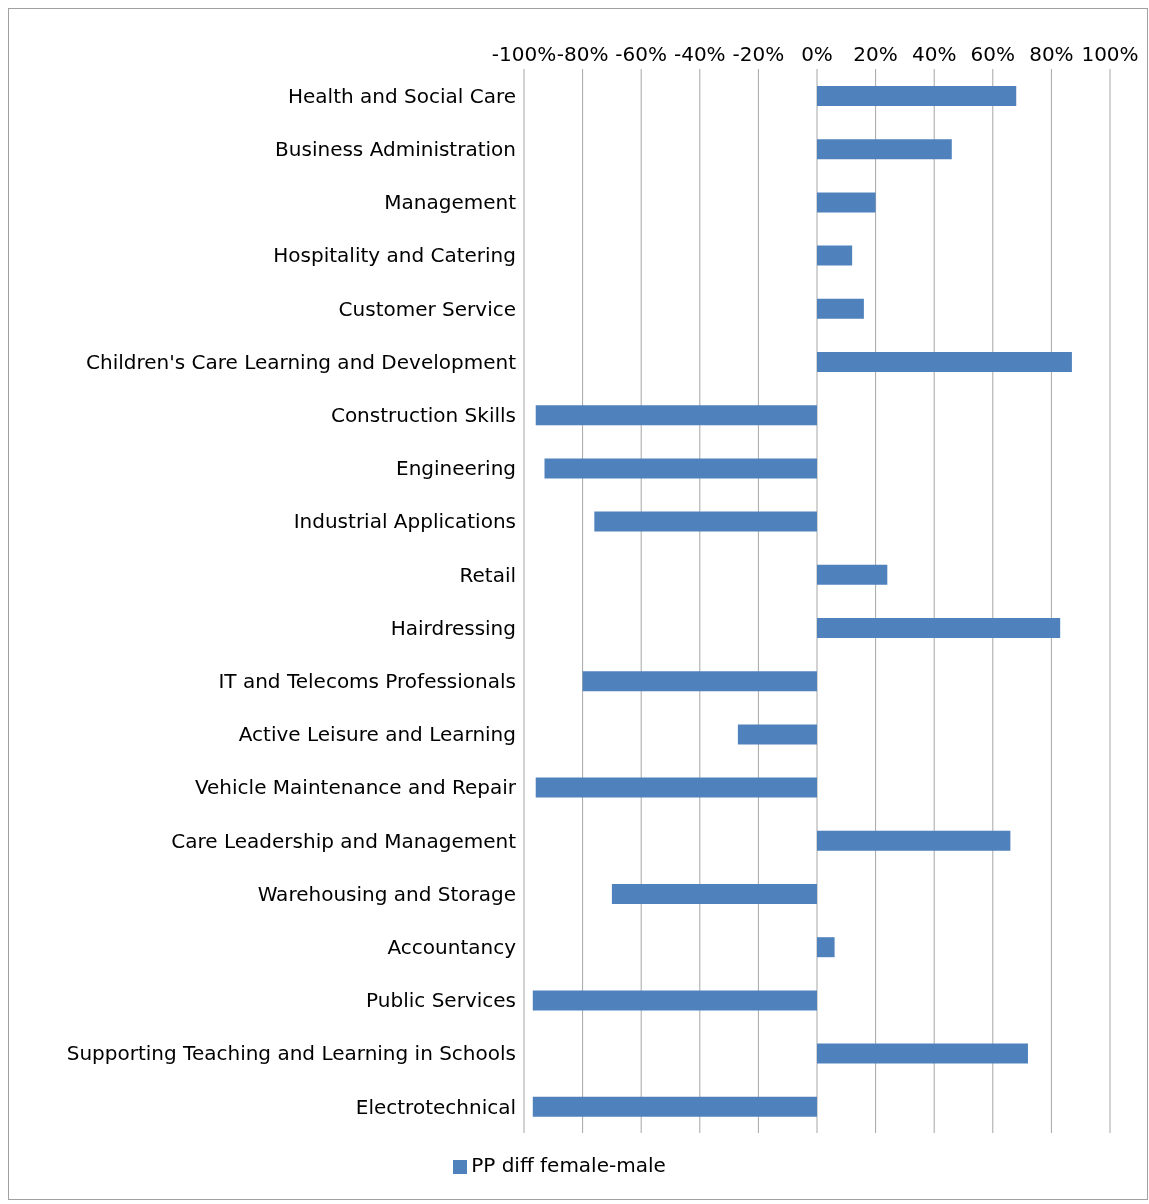  Describe the element at coordinates (453, 627) in the screenshot. I see `y-tick-label: Hairdressing` at that location.